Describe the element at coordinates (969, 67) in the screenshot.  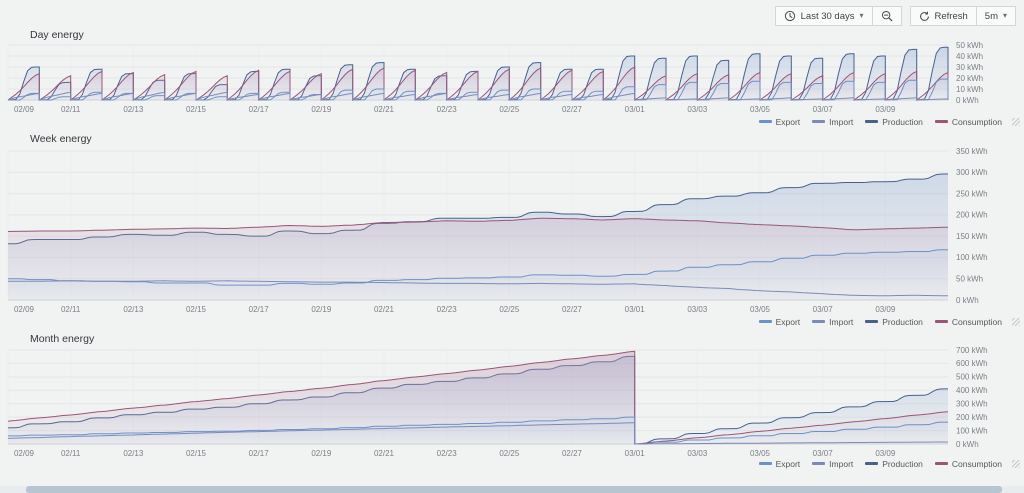
I see `svg-text: 30 kWh` at that location.